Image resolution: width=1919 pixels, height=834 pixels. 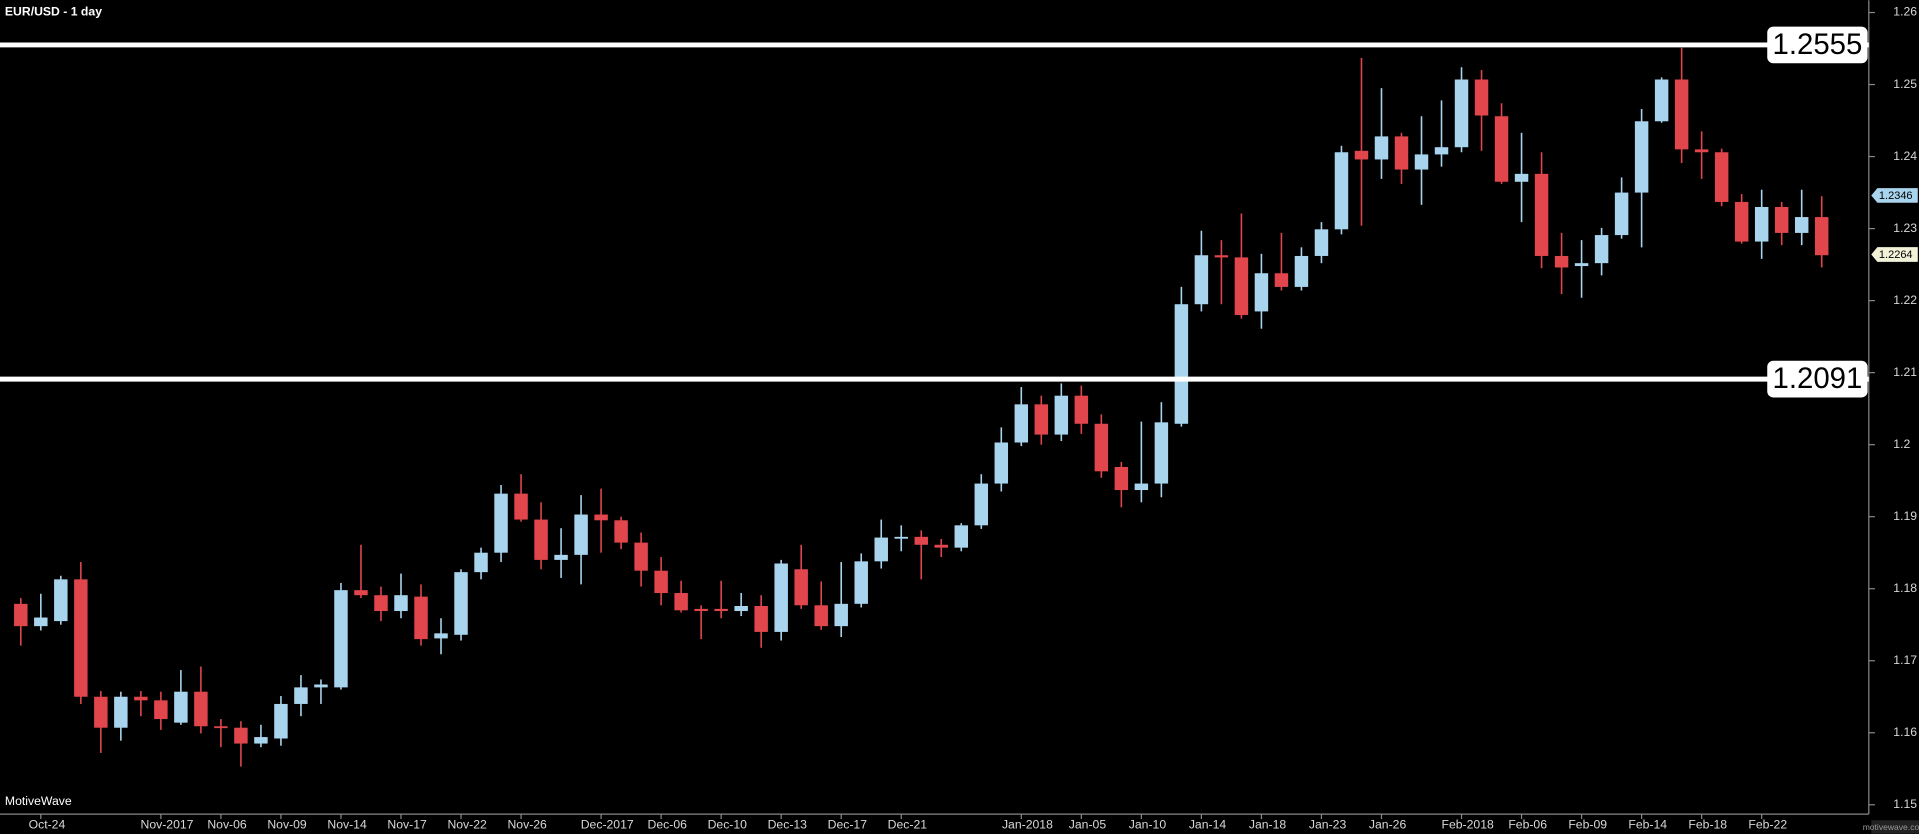 What do you see at coordinates (1388, 824) in the screenshot?
I see `x-tick-label: Jan-26` at bounding box center [1388, 824].